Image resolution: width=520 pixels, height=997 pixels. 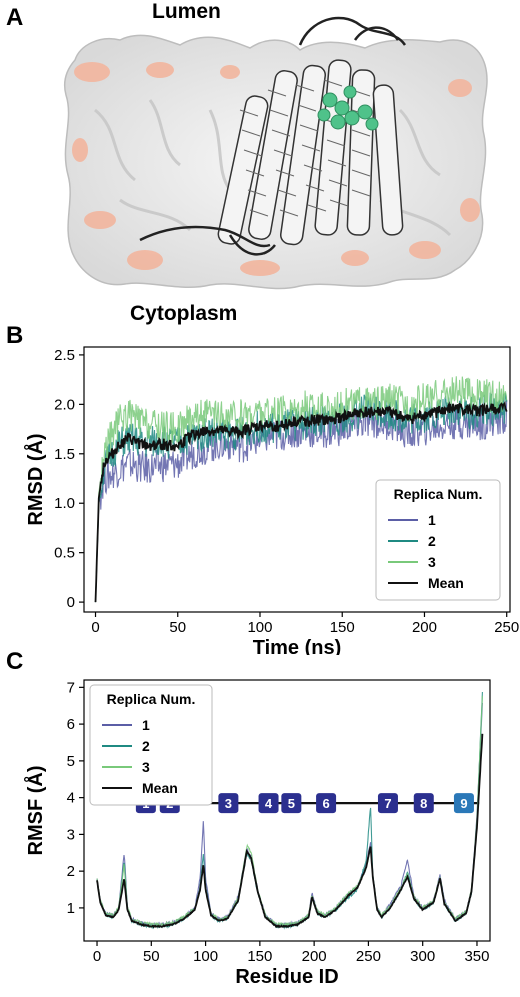 I want to click on helix-label: 4, so click(x=269, y=803).